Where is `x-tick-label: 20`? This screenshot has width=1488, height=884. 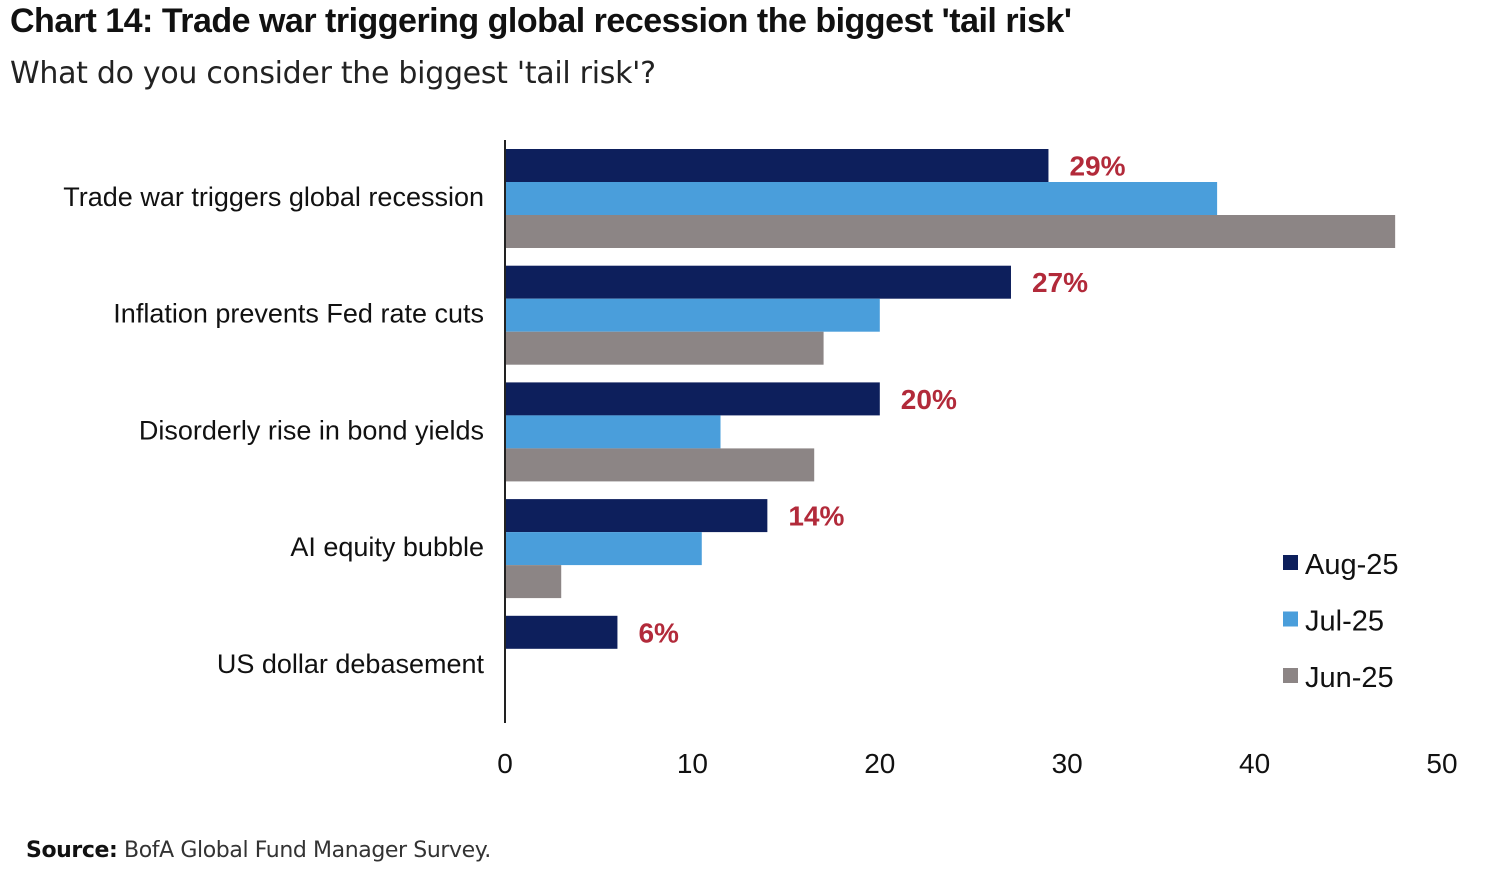 x-tick-label: 20 is located at coordinates (879, 763).